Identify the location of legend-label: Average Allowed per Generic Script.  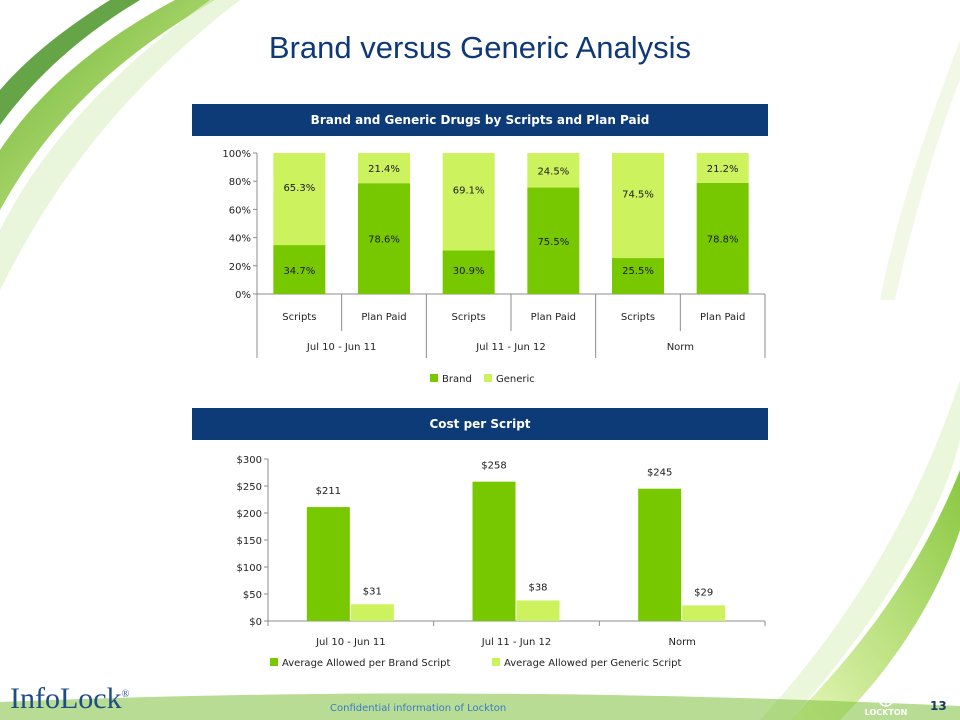
(592, 663).